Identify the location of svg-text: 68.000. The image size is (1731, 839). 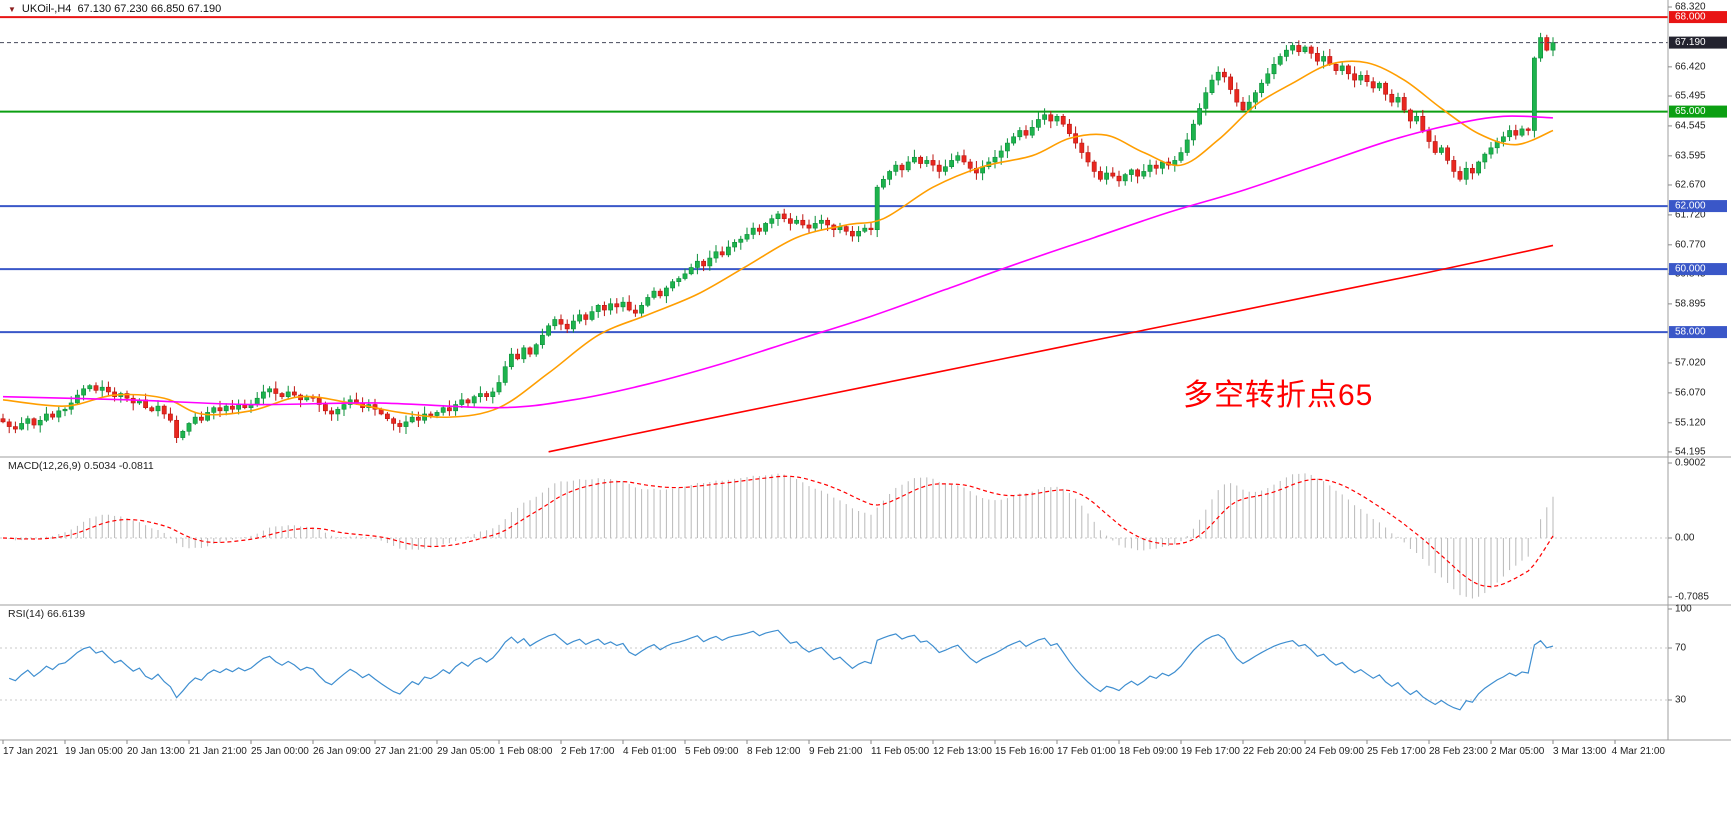
(1690, 17).